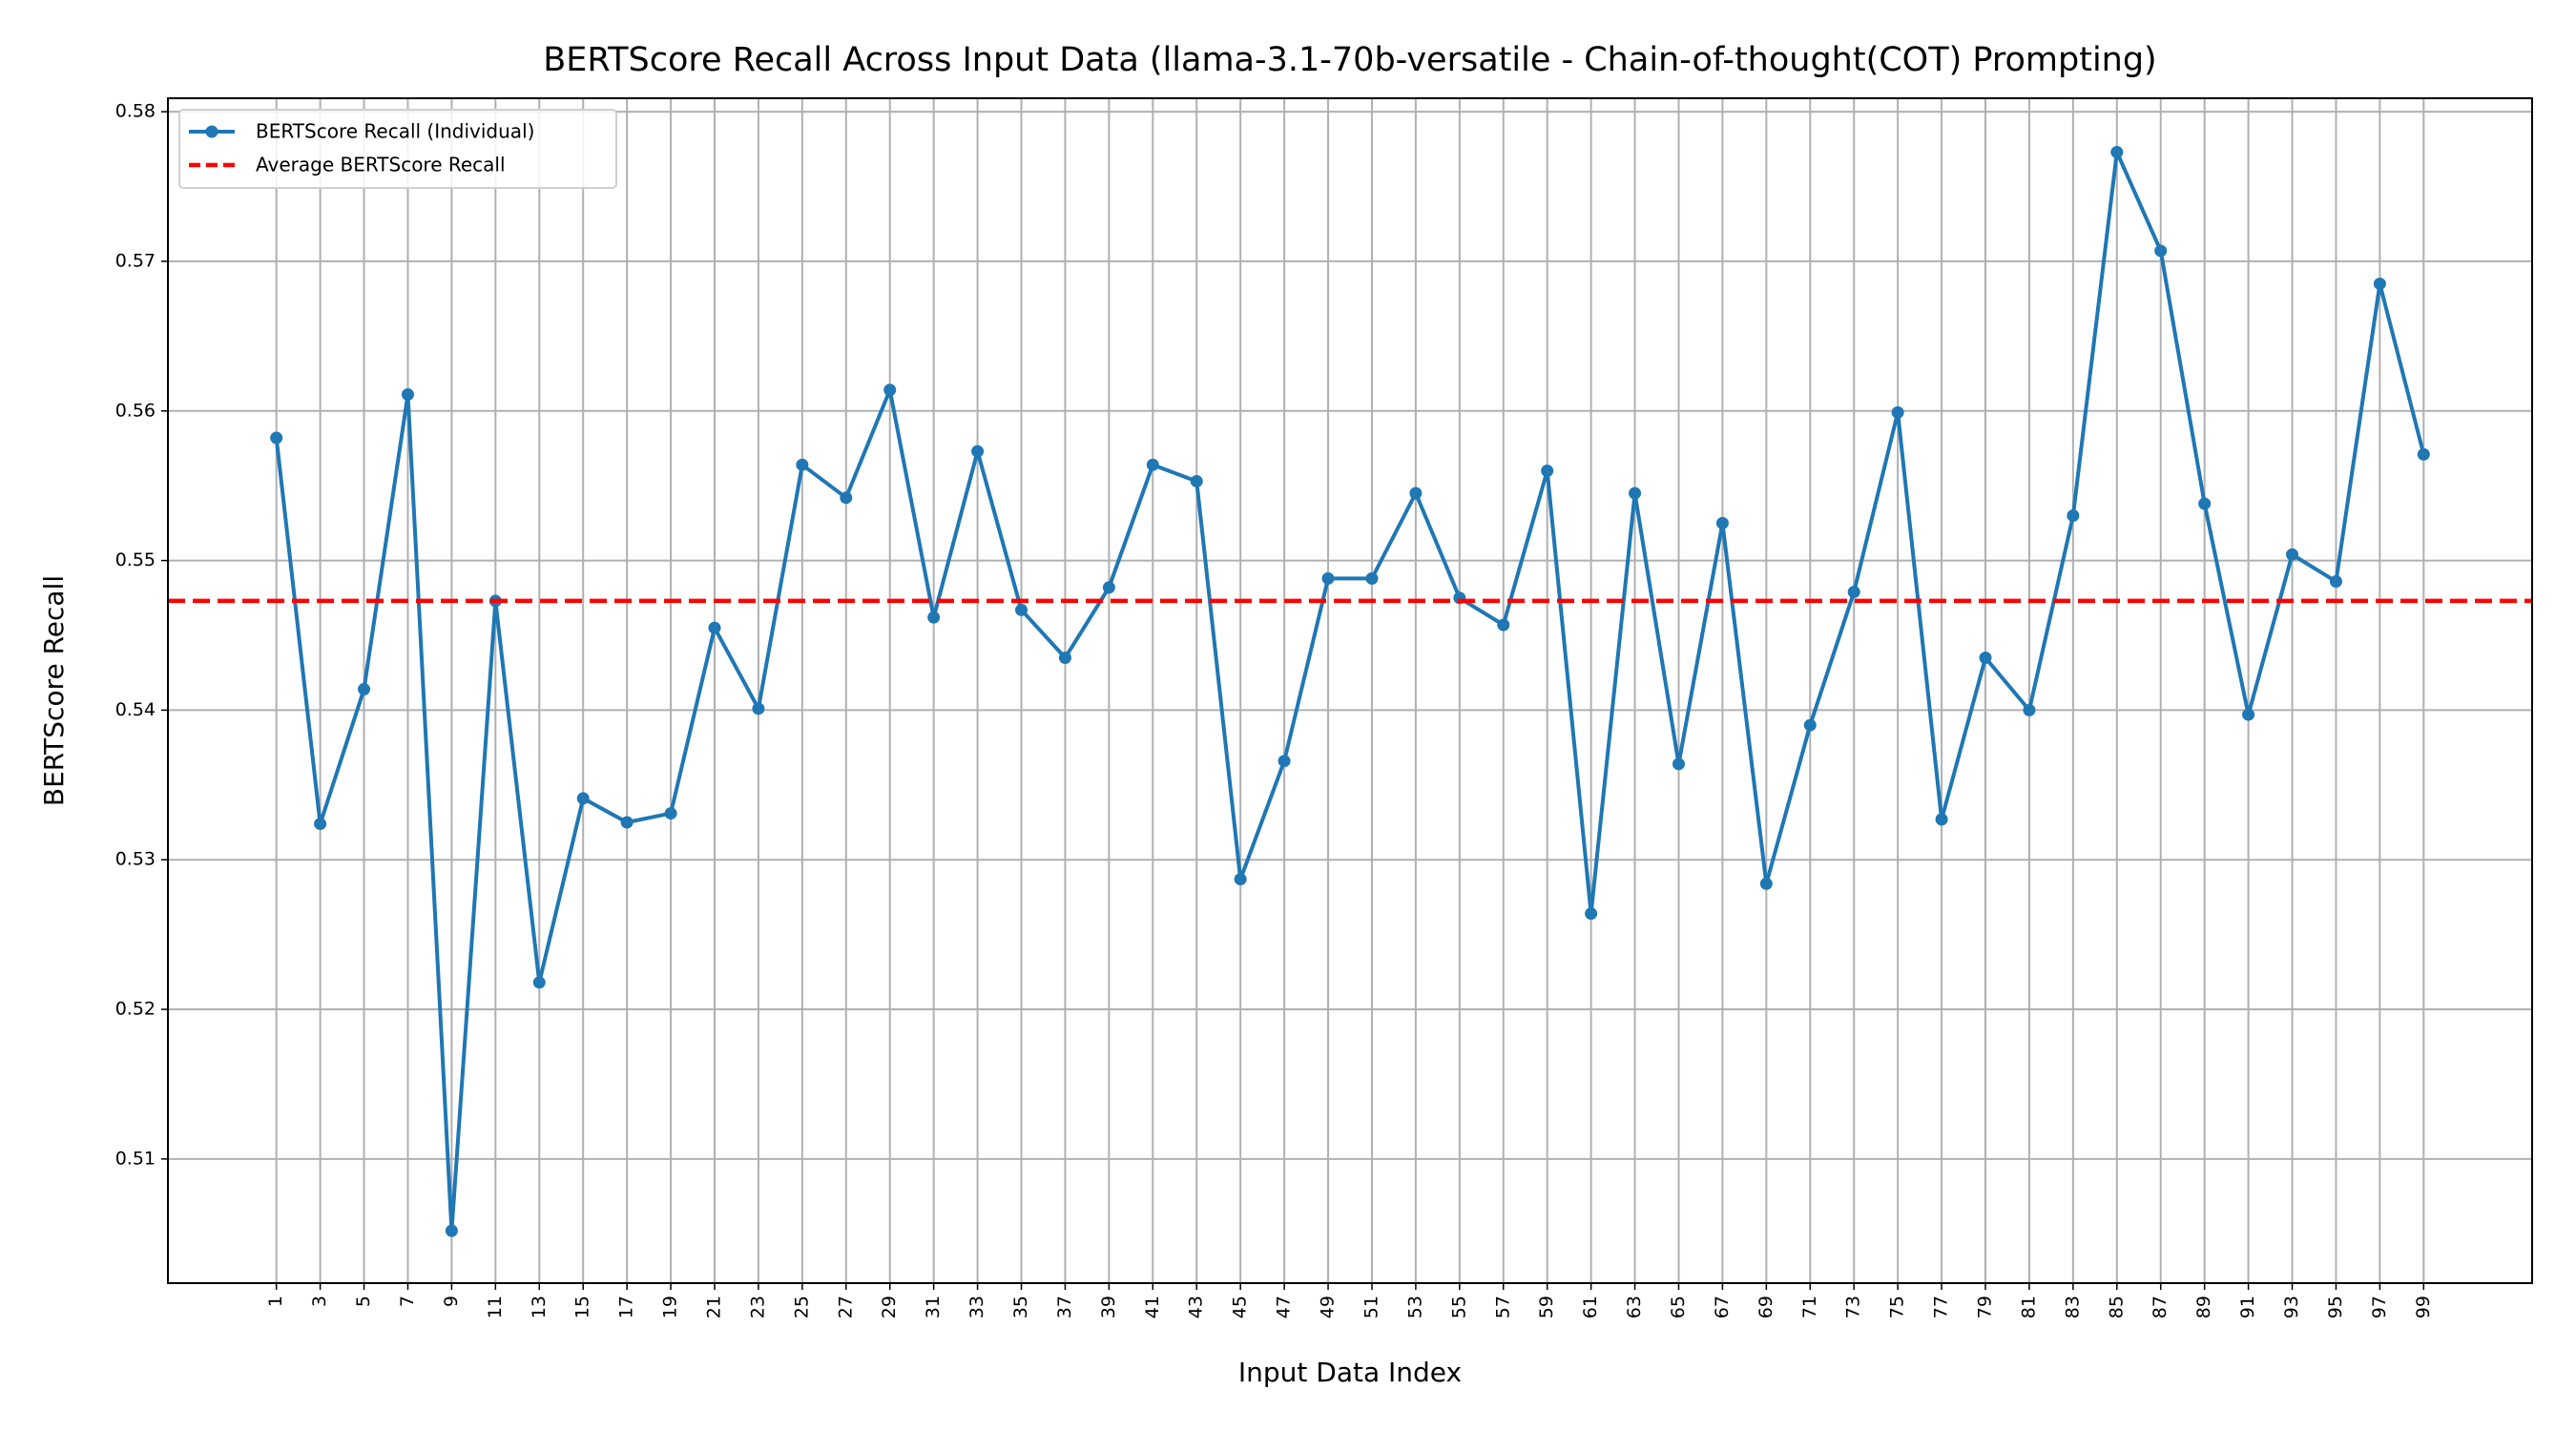 The width and height of the screenshot is (2576, 1431). What do you see at coordinates (1985, 1307) in the screenshot?
I see `x-tick-label: 79` at bounding box center [1985, 1307].